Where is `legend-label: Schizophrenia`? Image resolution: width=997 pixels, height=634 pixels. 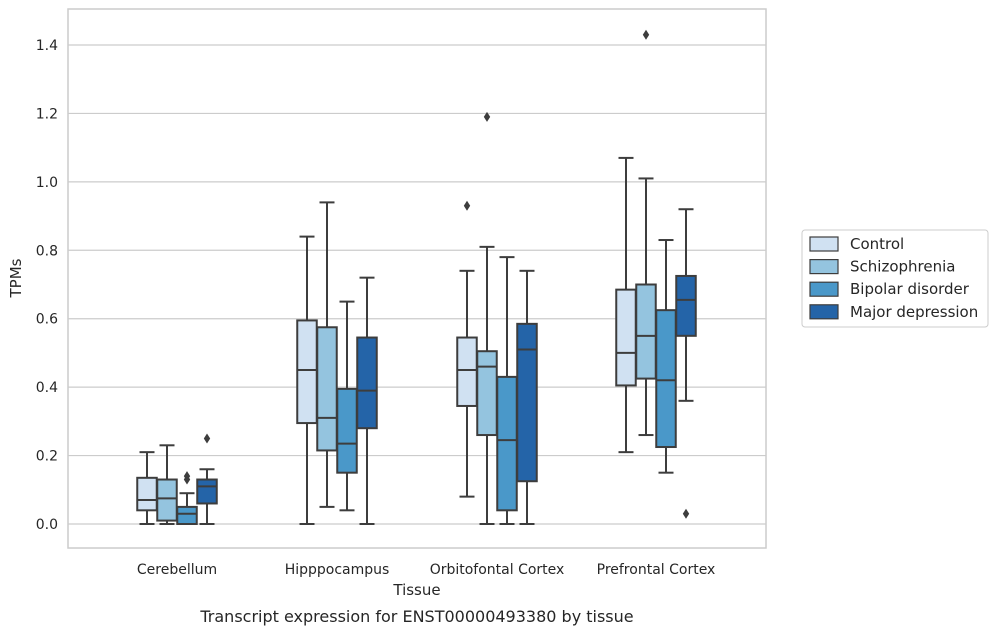 legend-label: Schizophrenia is located at coordinates (902, 267).